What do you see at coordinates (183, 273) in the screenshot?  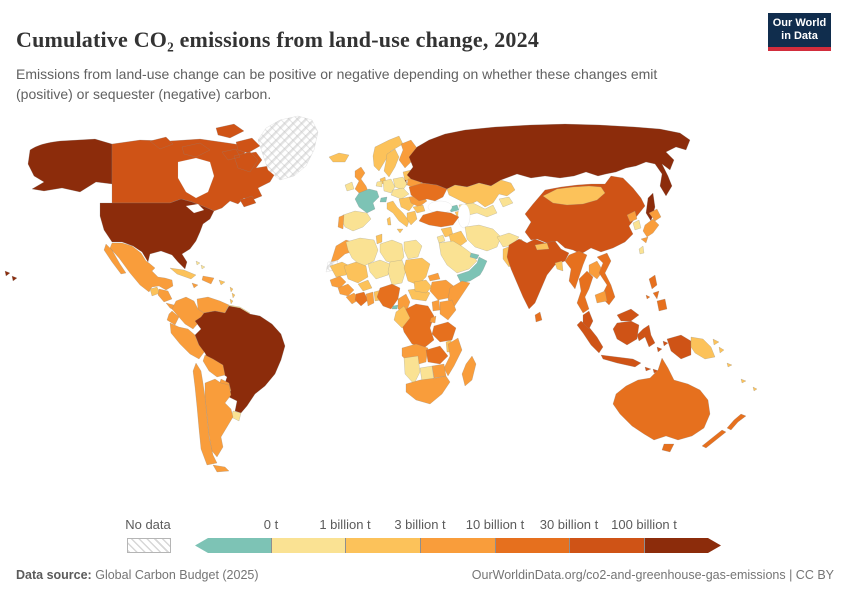 I see `country-cuba` at bounding box center [183, 273].